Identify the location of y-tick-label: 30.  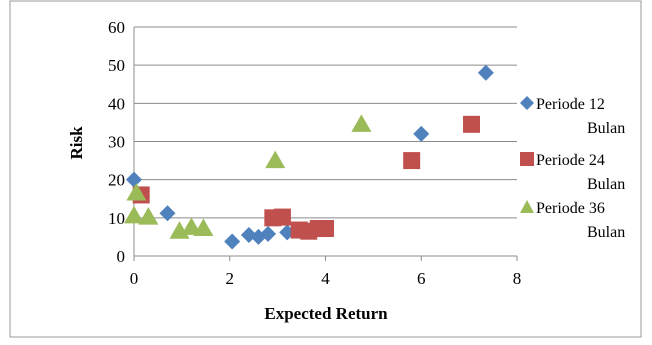
(116, 142).